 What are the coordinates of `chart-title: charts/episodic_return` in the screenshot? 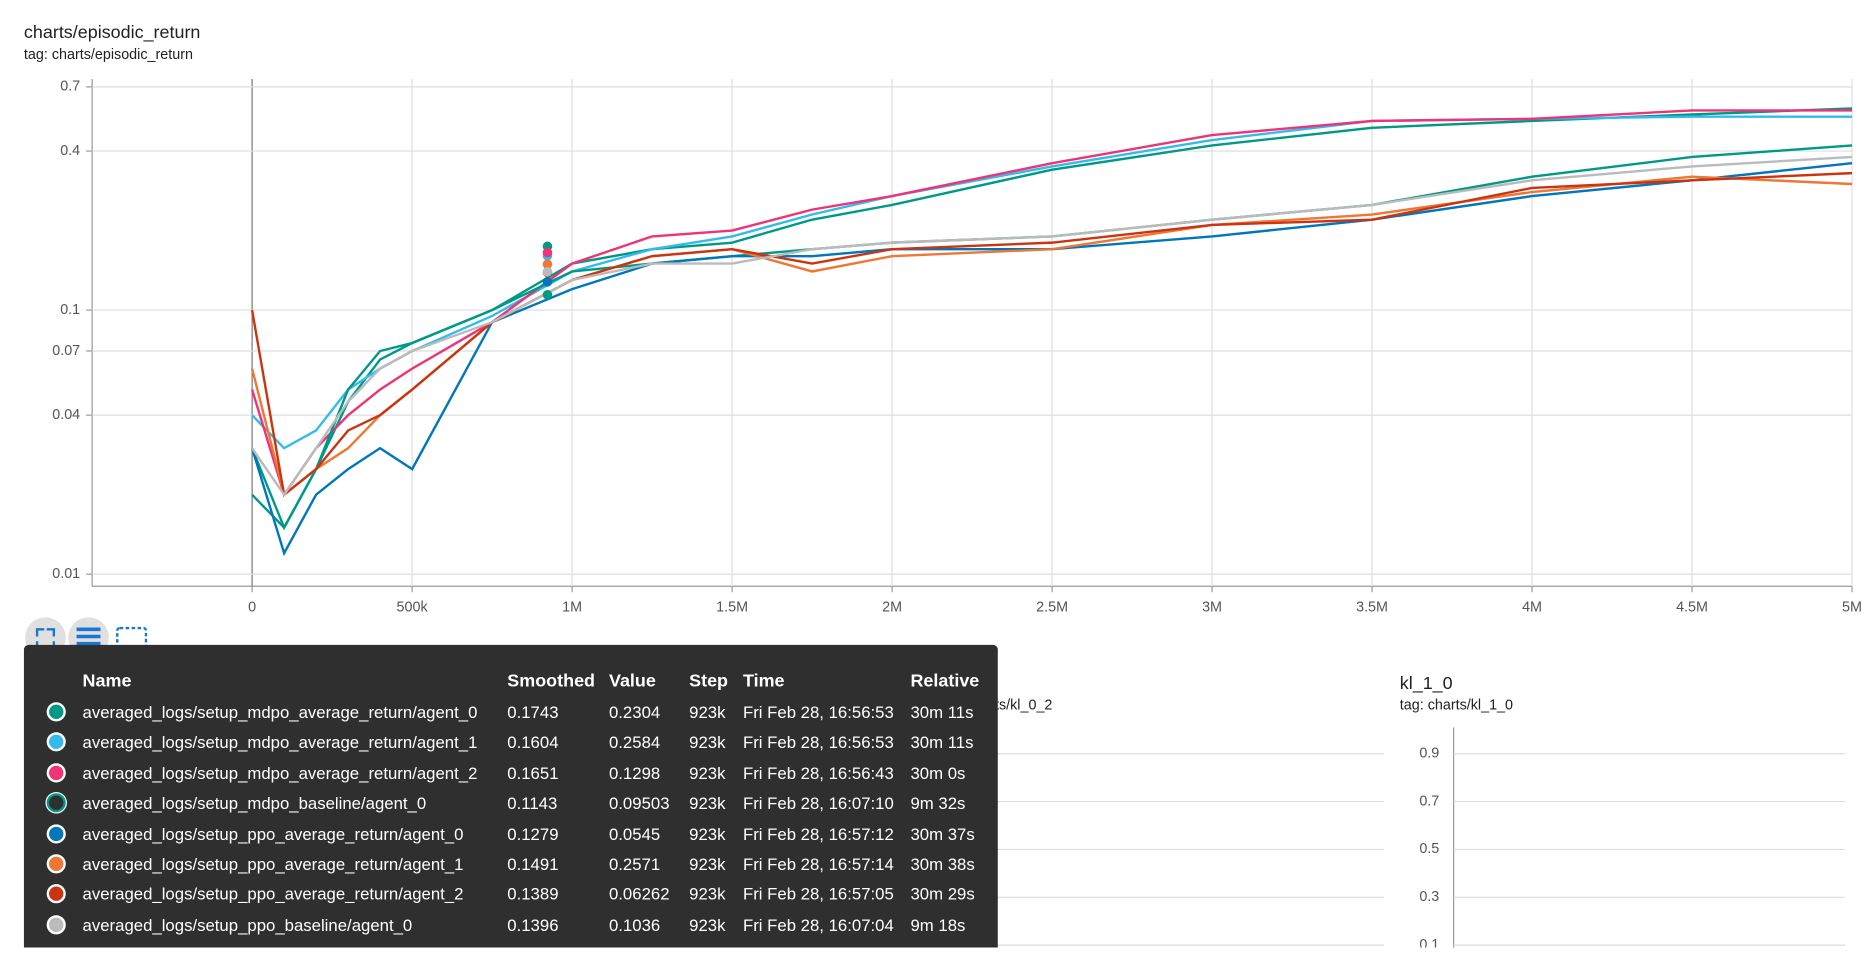 It's located at (112, 32).